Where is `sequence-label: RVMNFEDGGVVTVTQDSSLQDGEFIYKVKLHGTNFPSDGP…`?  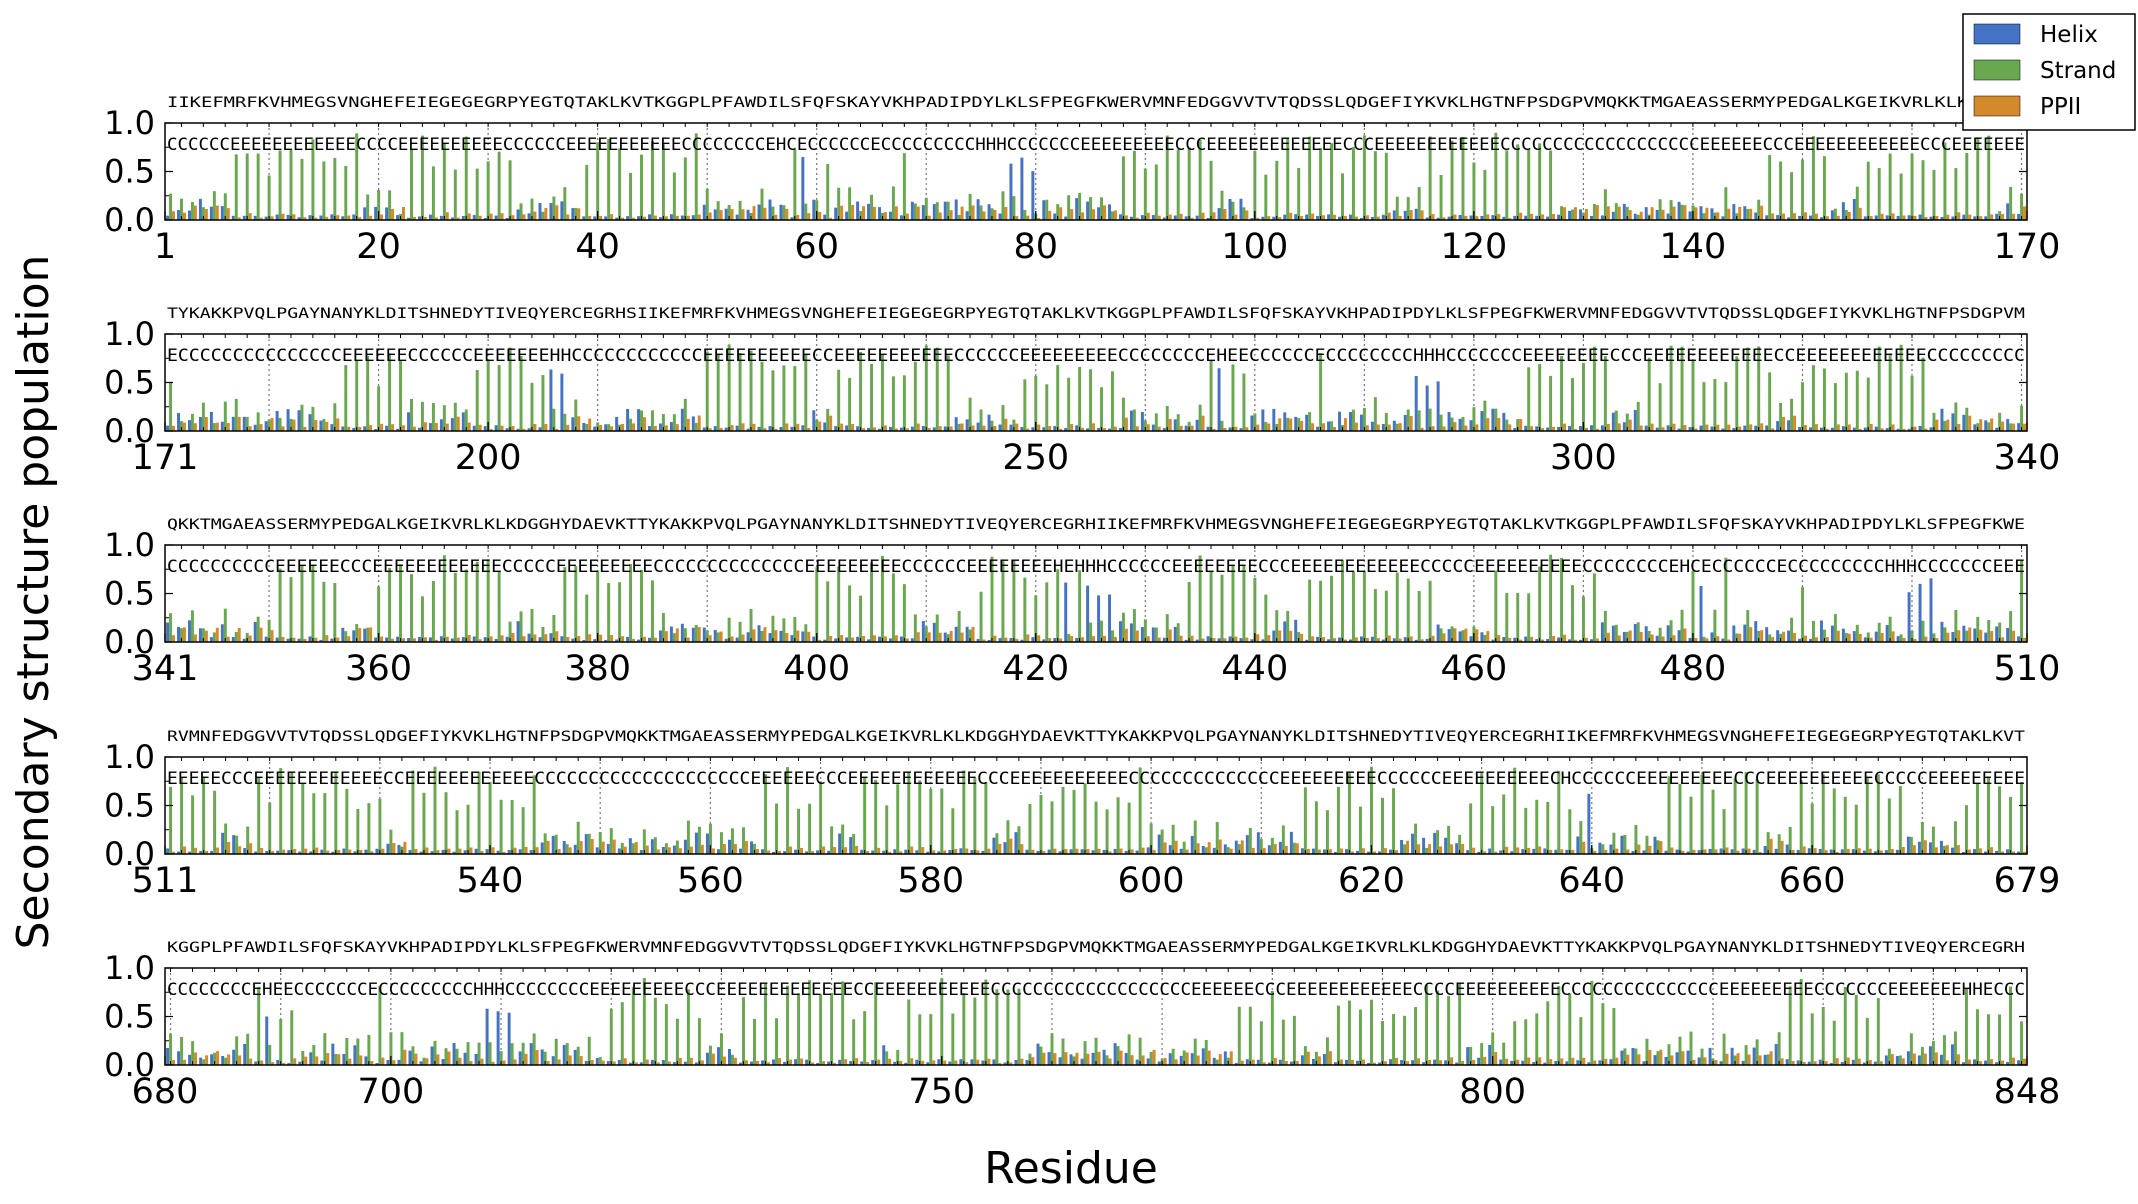
sequence-label: RVMNFEDGGVVTVTQDSSLQDGEFIYKVKLHGTNFPSDGP… is located at coordinates (1096, 737).